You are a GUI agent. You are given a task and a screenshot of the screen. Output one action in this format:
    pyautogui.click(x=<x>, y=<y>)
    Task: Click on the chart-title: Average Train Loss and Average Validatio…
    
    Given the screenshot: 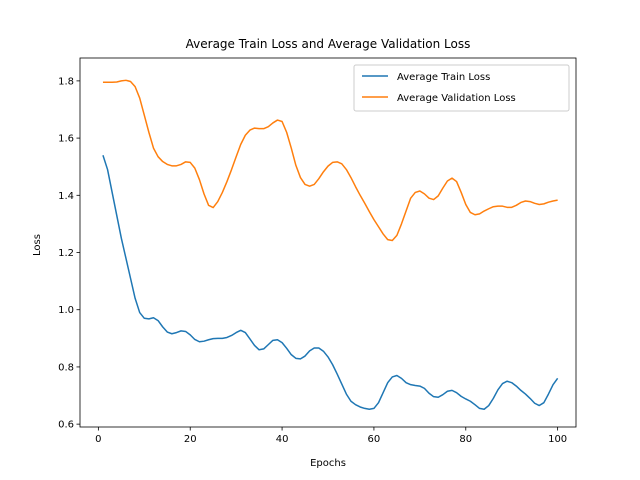 What is the action you would take?
    pyautogui.click(x=328, y=44)
    